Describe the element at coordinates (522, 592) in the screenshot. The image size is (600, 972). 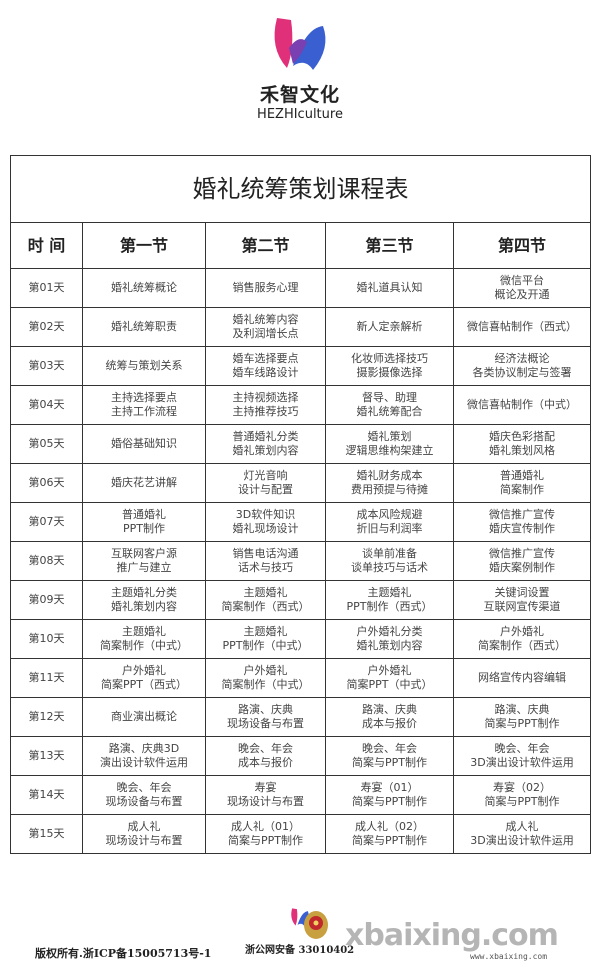
I see `session-line: 关键词设置` at that location.